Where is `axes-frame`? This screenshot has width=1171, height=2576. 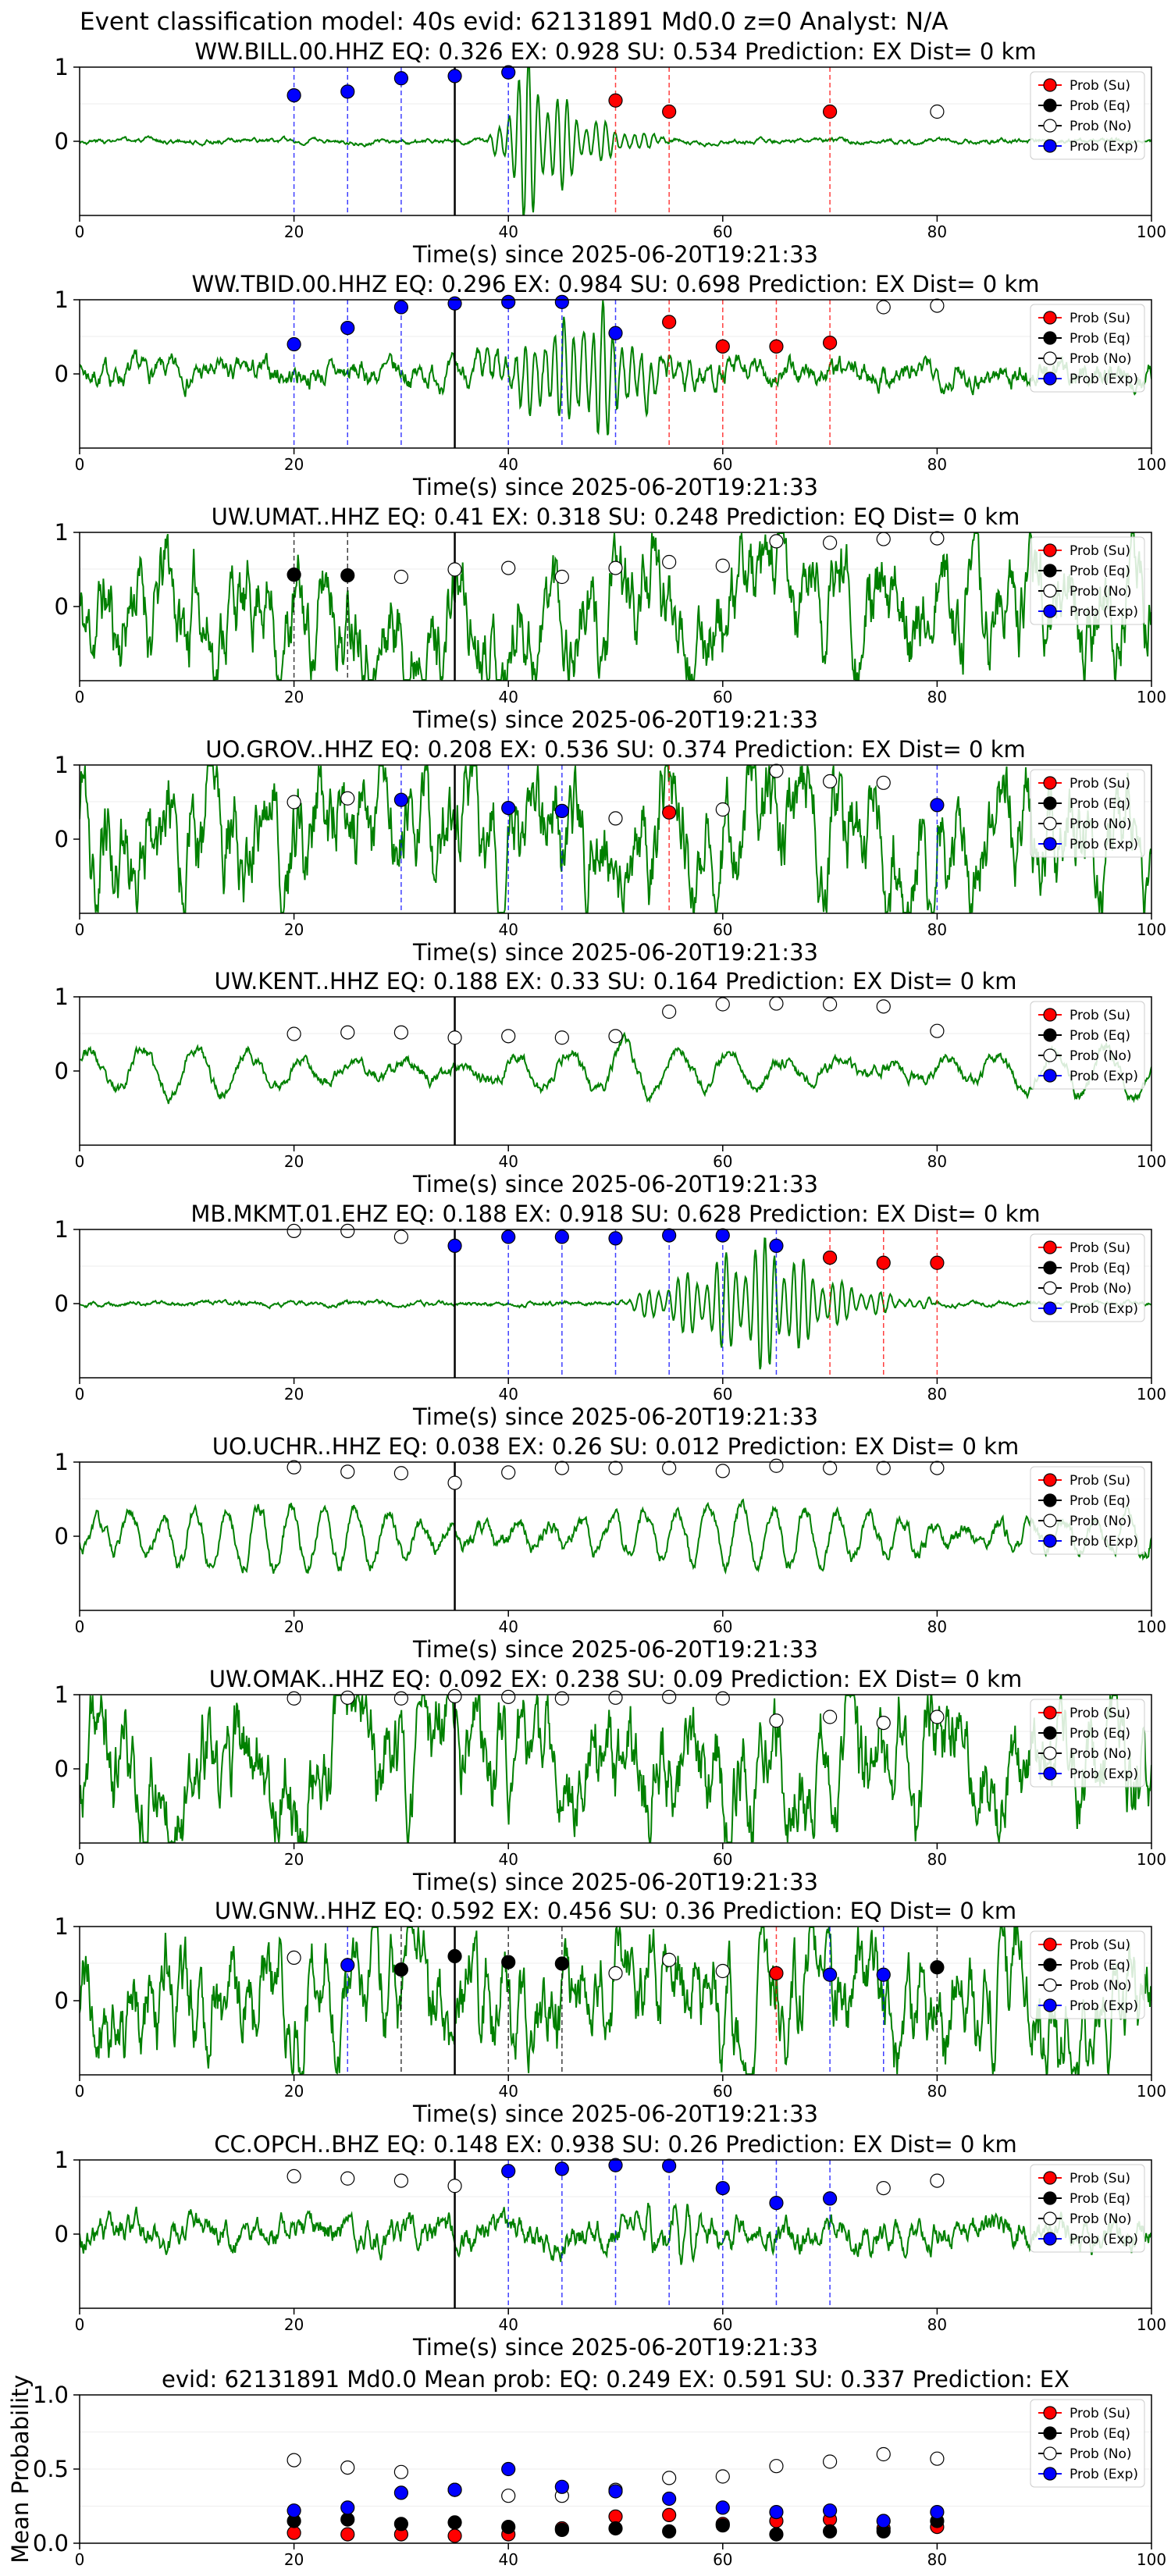
axes-frame is located at coordinates (615, 839).